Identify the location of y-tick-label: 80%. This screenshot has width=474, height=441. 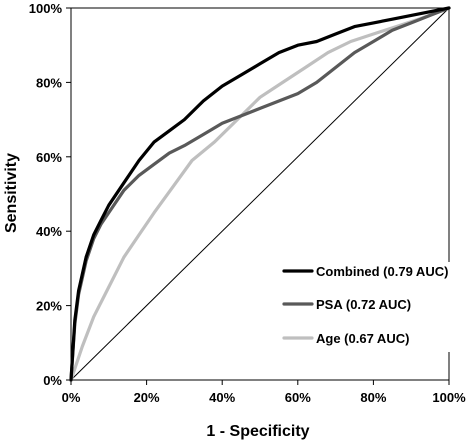
(49, 82).